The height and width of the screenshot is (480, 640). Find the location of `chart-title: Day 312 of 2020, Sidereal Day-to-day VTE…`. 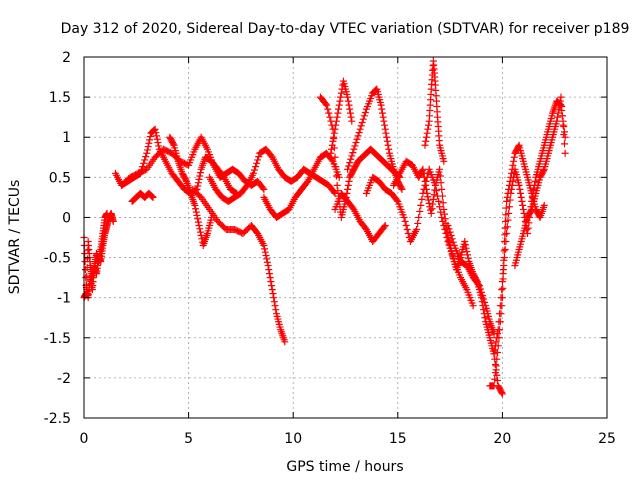

chart-title: Day 312 of 2020, Sidereal Day-to-day VTE… is located at coordinates (345, 29).